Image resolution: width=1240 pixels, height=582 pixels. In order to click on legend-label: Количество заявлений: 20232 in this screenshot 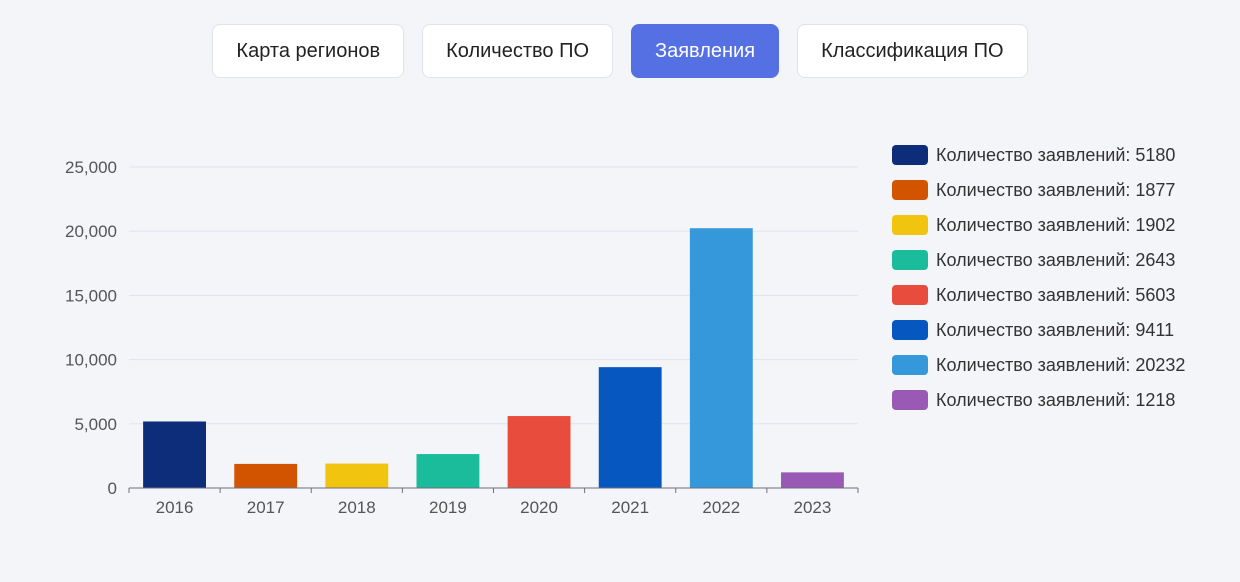, I will do `click(1060, 365)`.